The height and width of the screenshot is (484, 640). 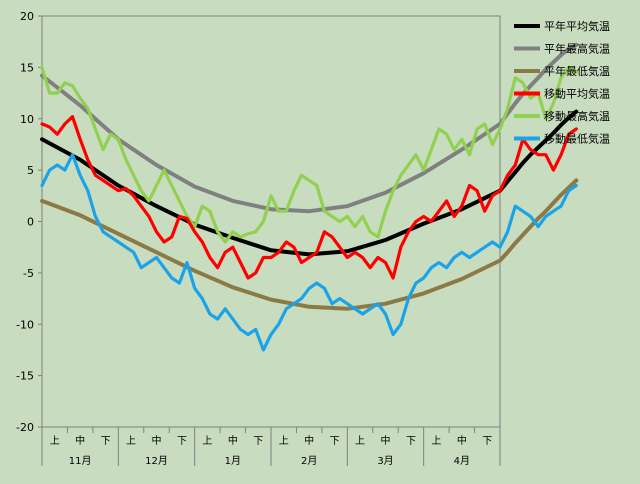 I want to click on x-month-label: 2月, so click(x=309, y=461).